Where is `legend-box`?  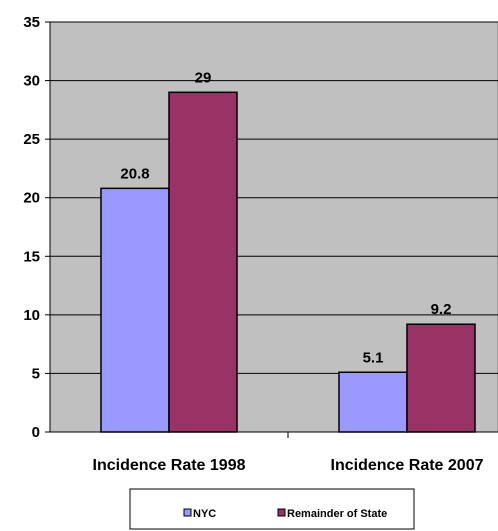
legend-box is located at coordinates (272, 509).